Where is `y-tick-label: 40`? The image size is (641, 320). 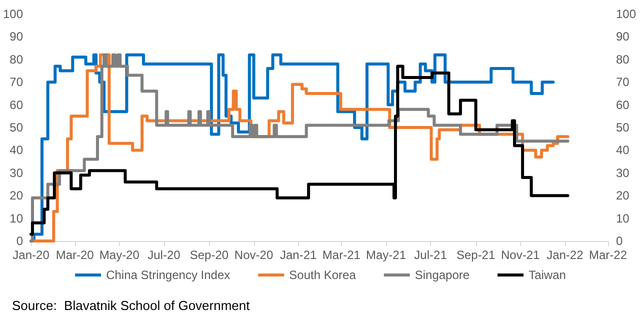 y-tick-label: 40 is located at coordinates (17, 150).